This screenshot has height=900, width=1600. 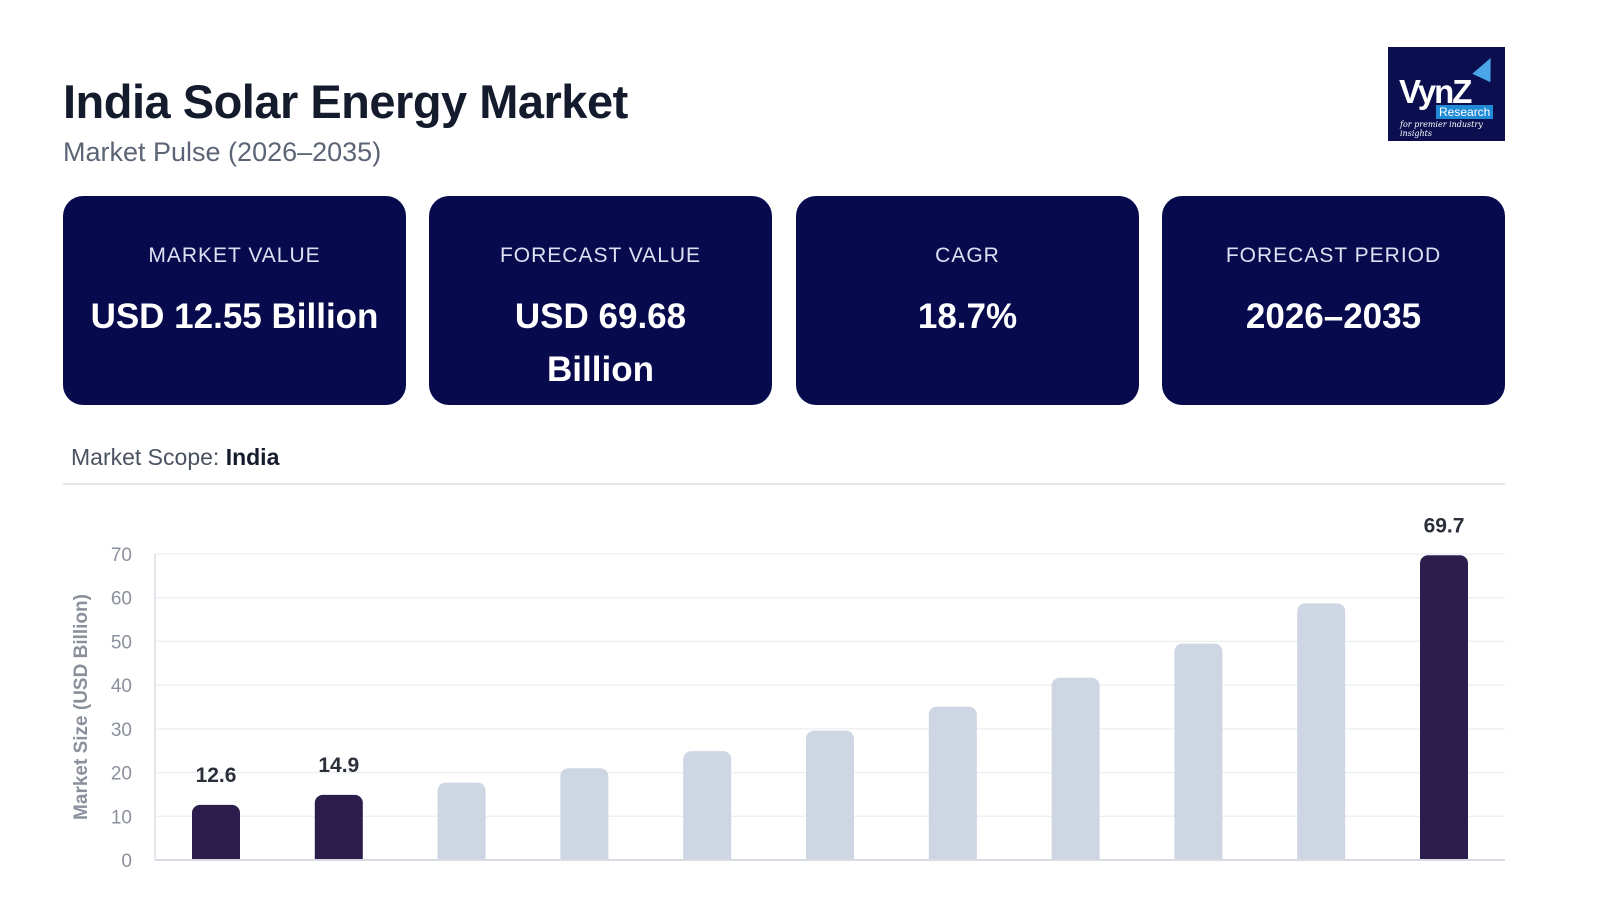 I want to click on scope-value: India, so click(x=252, y=457).